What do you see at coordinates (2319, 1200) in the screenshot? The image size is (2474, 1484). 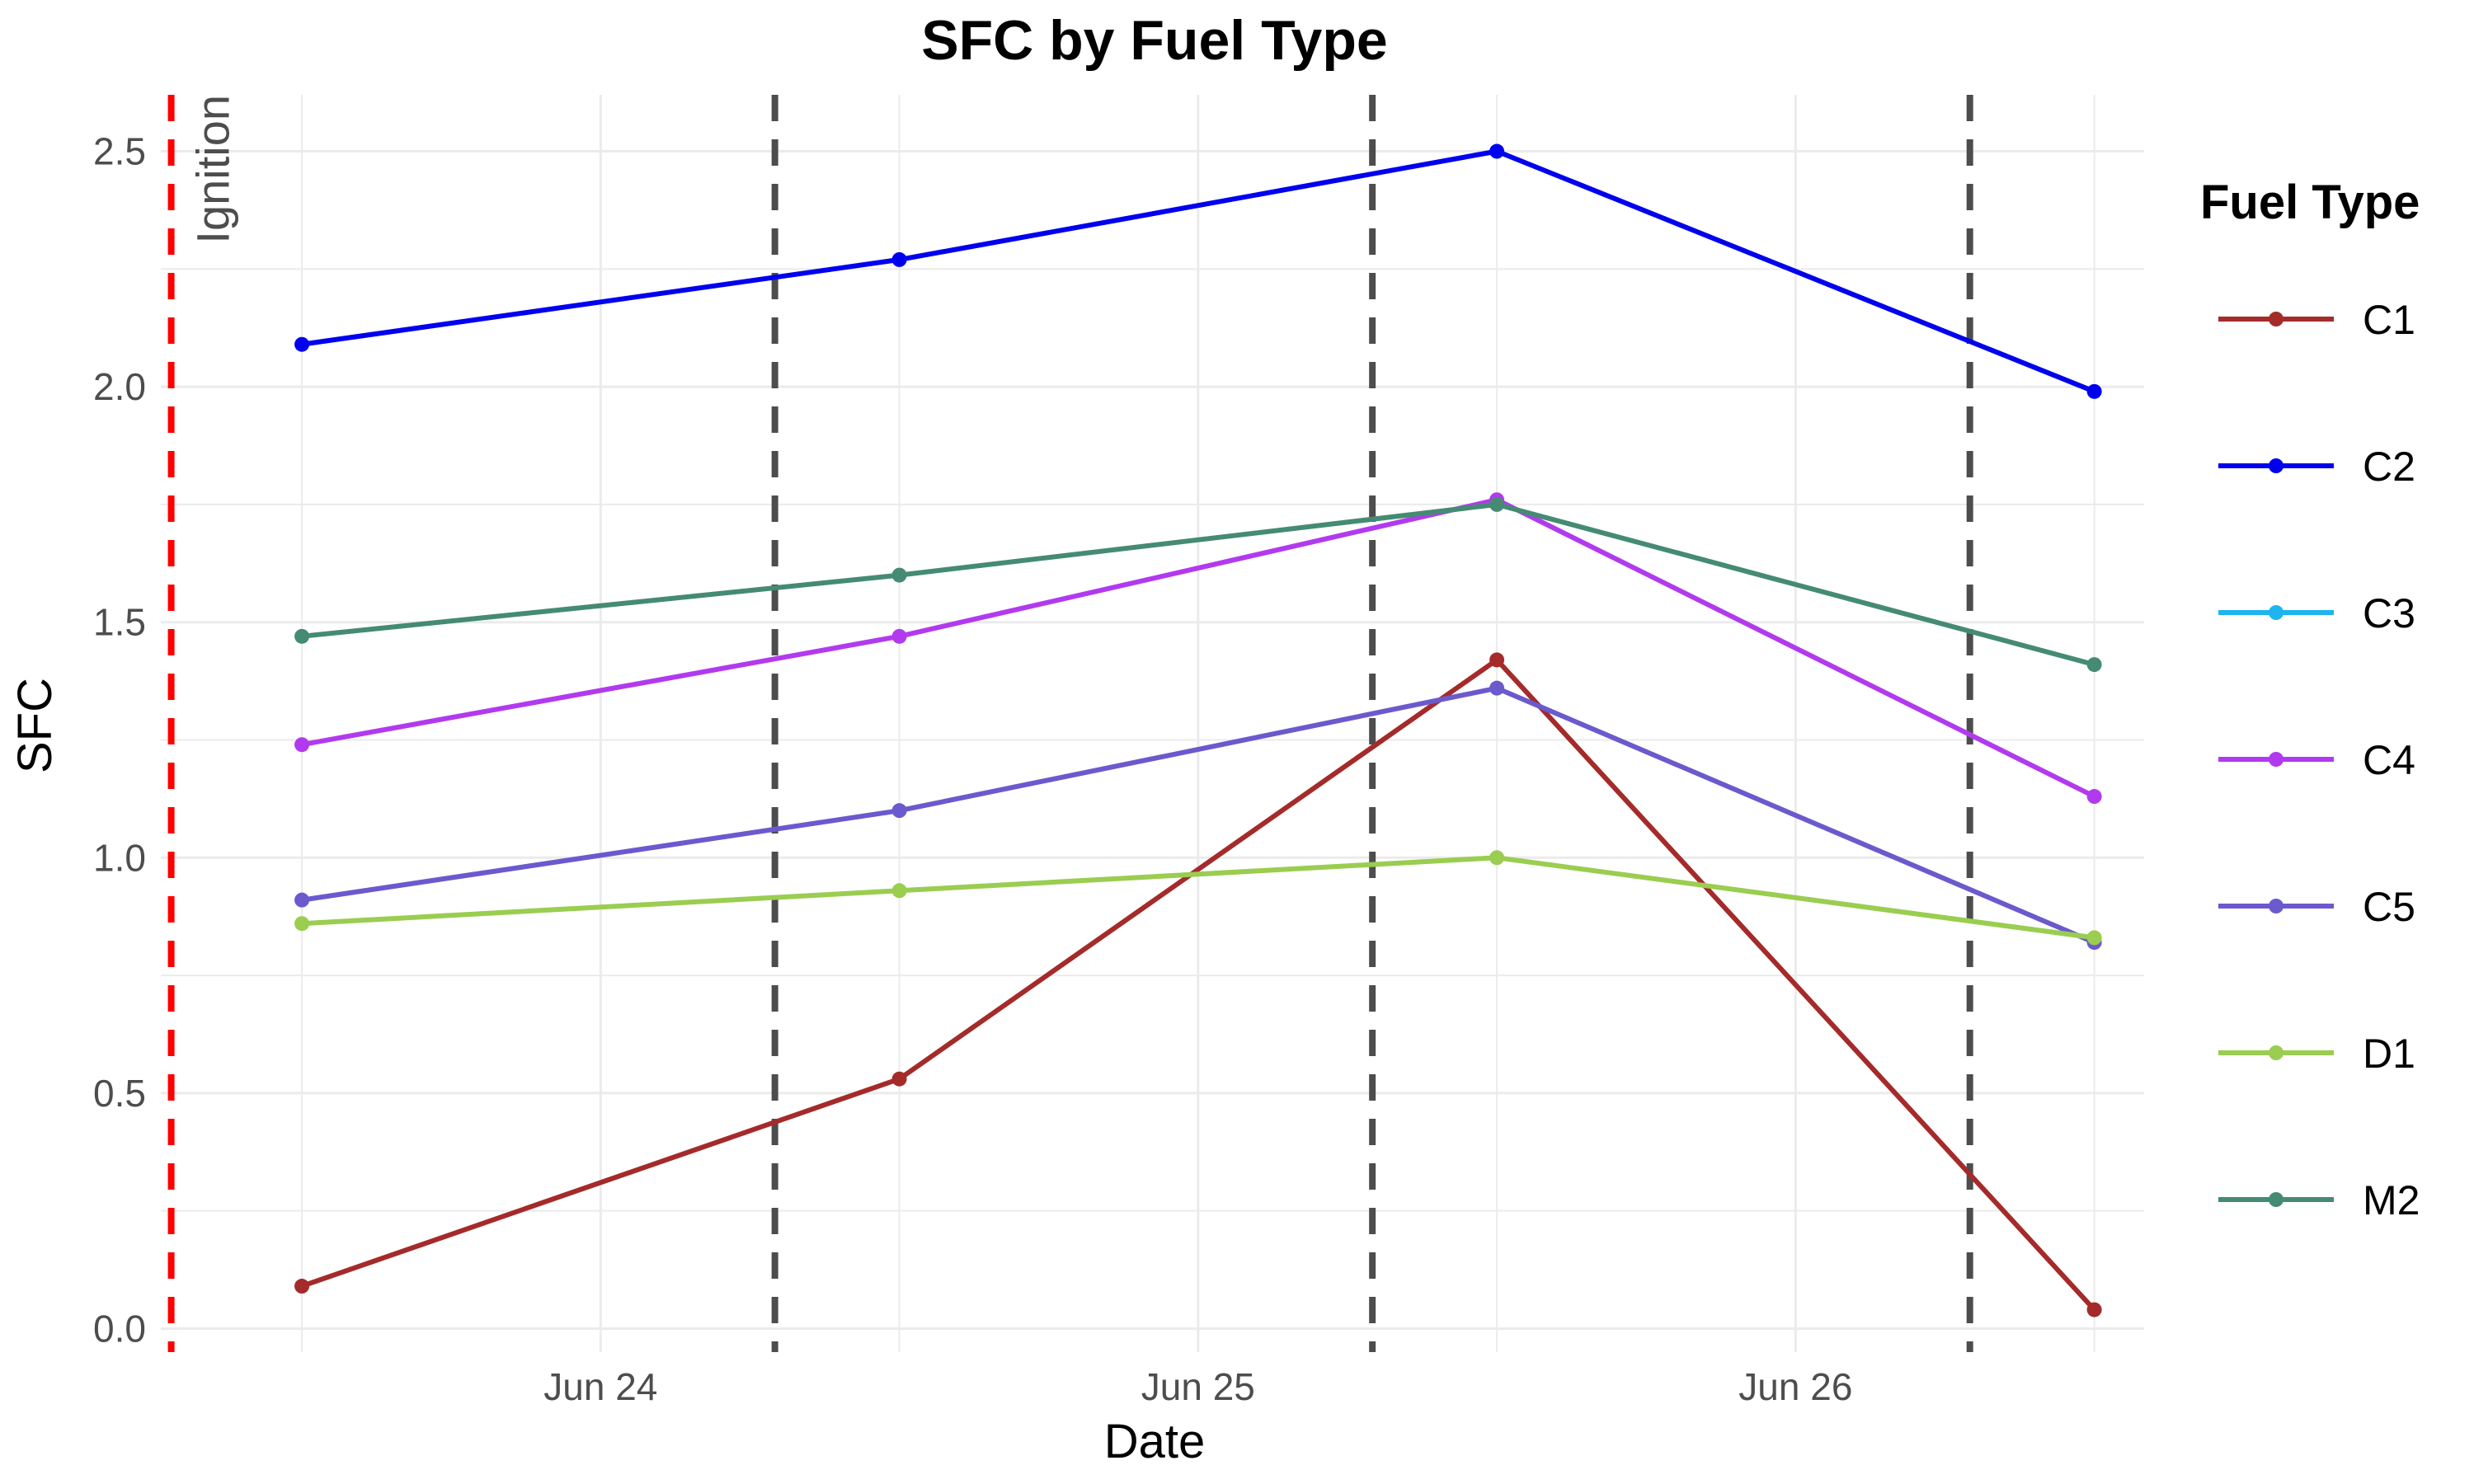 I see `legend-item-m2: M2` at bounding box center [2319, 1200].